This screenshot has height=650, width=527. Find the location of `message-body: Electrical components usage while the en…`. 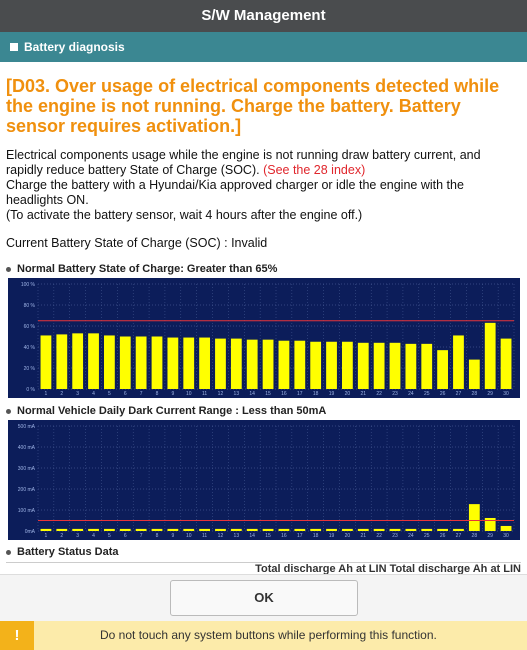

message-body: Electrical components usage while the en… is located at coordinates (261, 185).